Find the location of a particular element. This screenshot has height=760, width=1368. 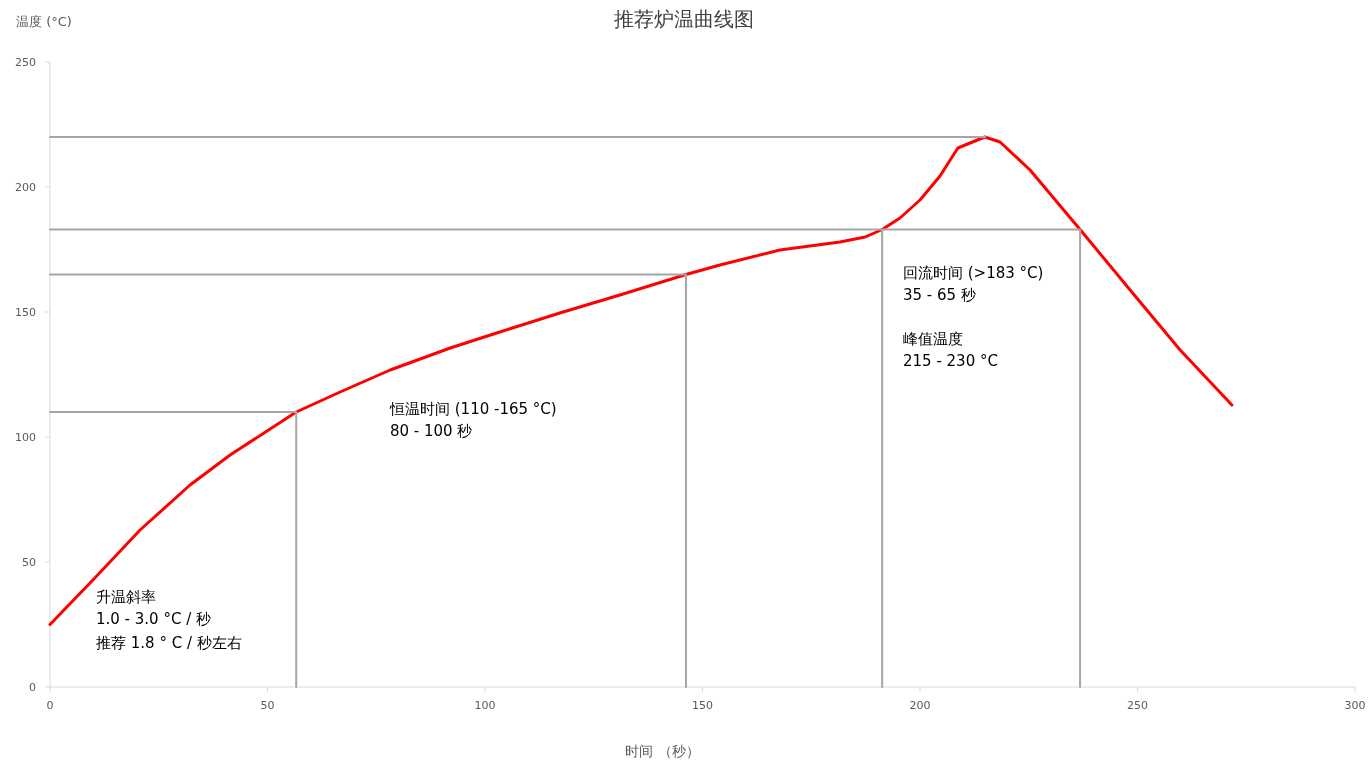

y-axis-title: 温度 (°C) is located at coordinates (44, 21).